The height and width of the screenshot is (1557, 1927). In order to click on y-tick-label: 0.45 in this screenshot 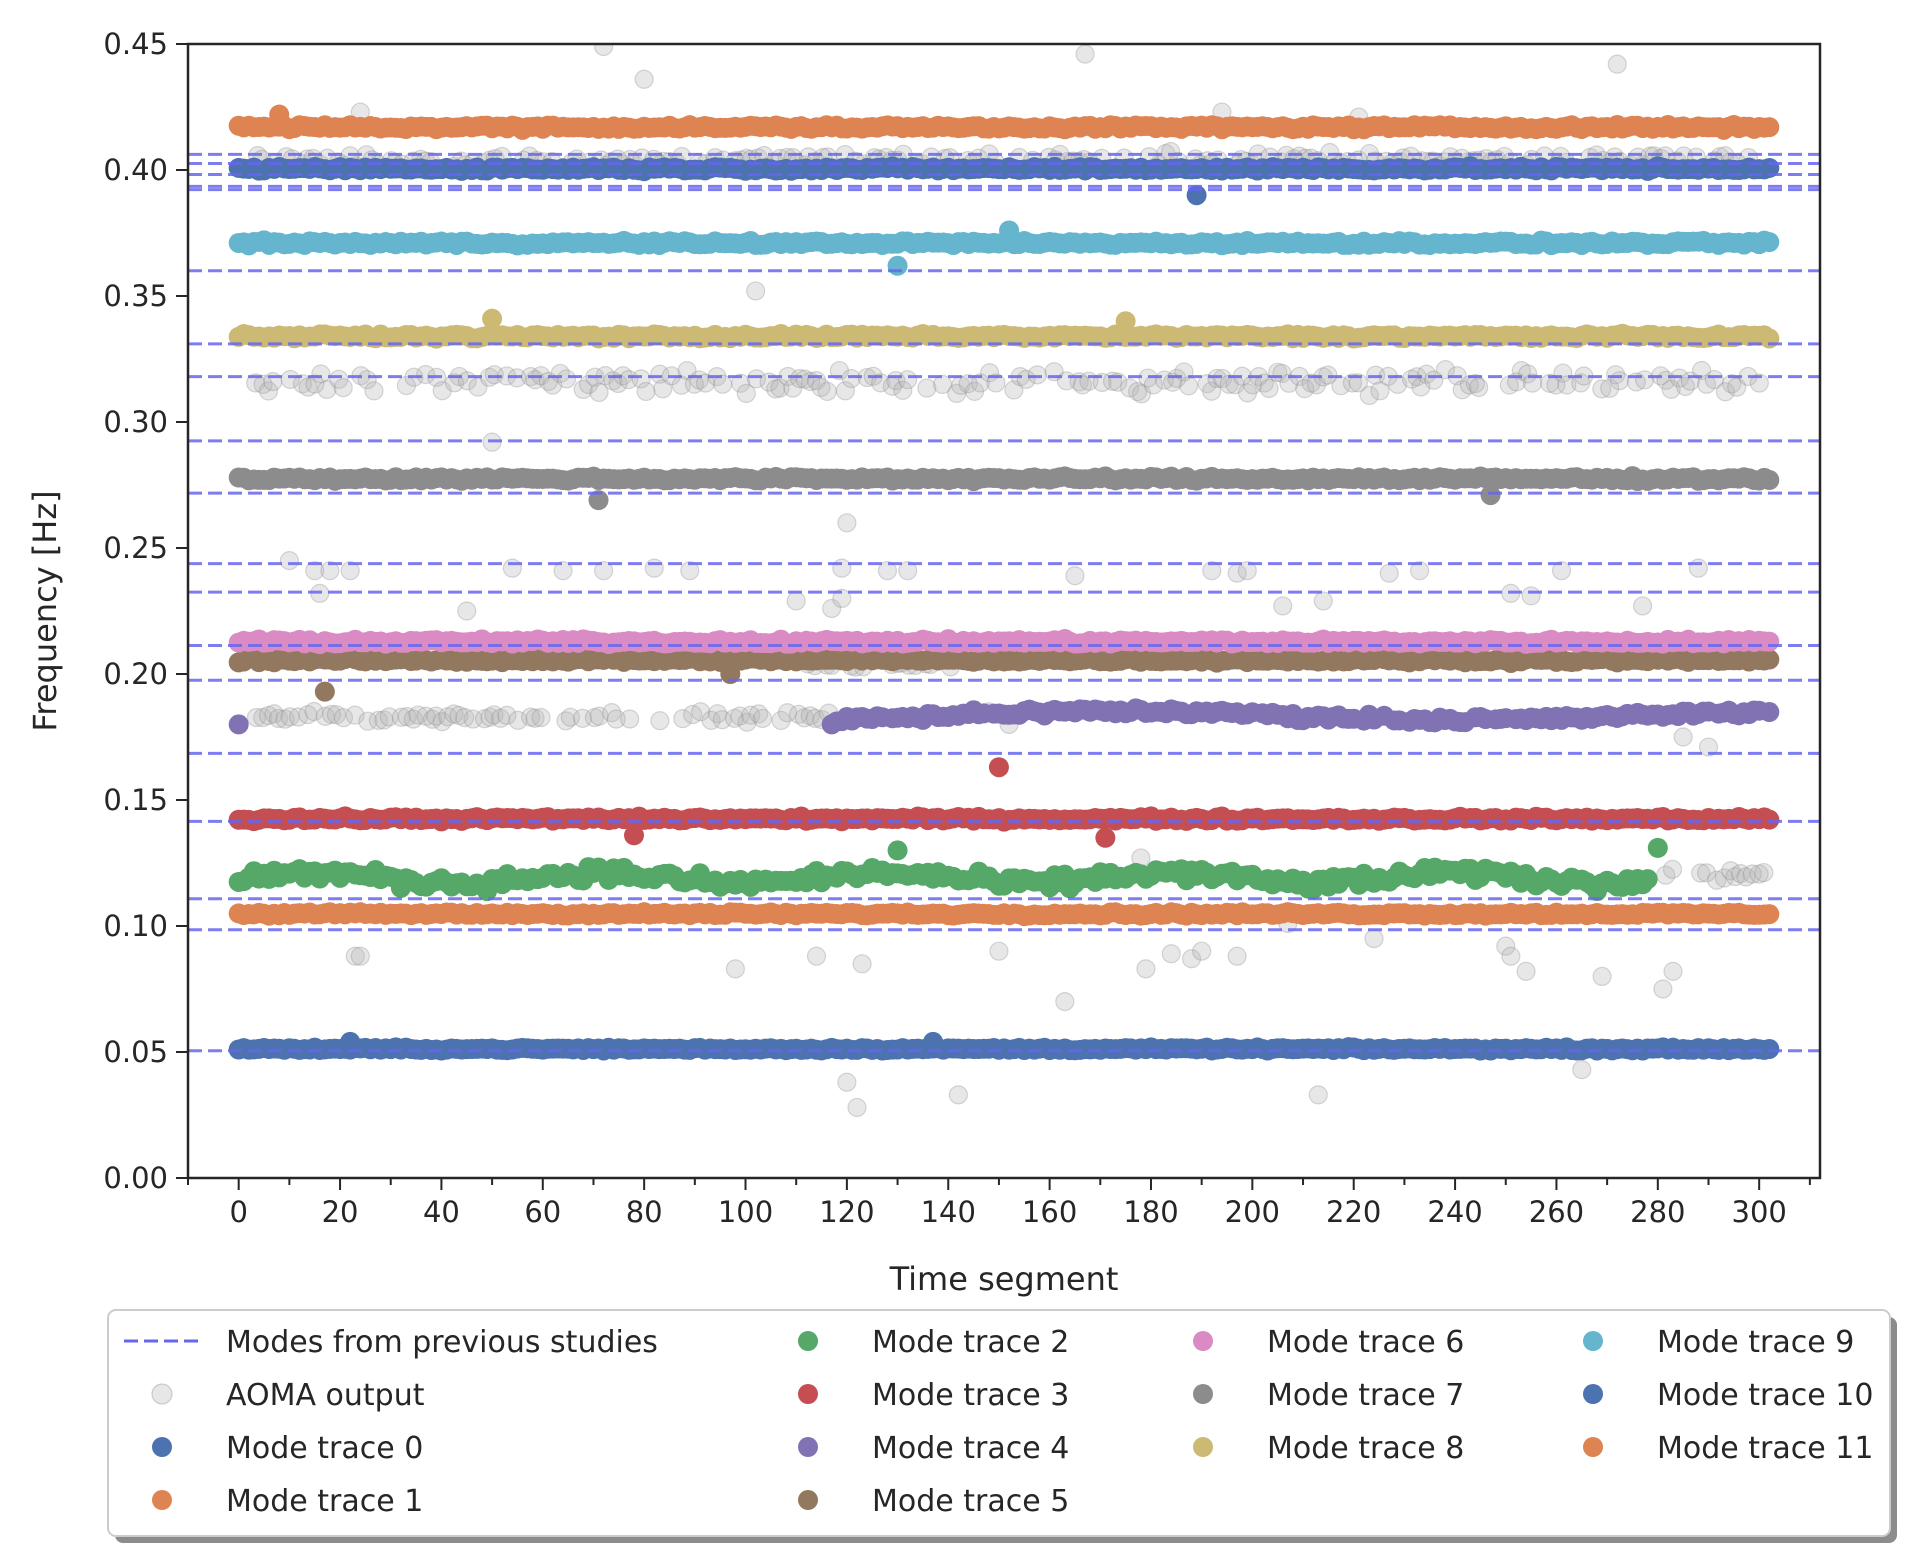, I will do `click(135, 44)`.